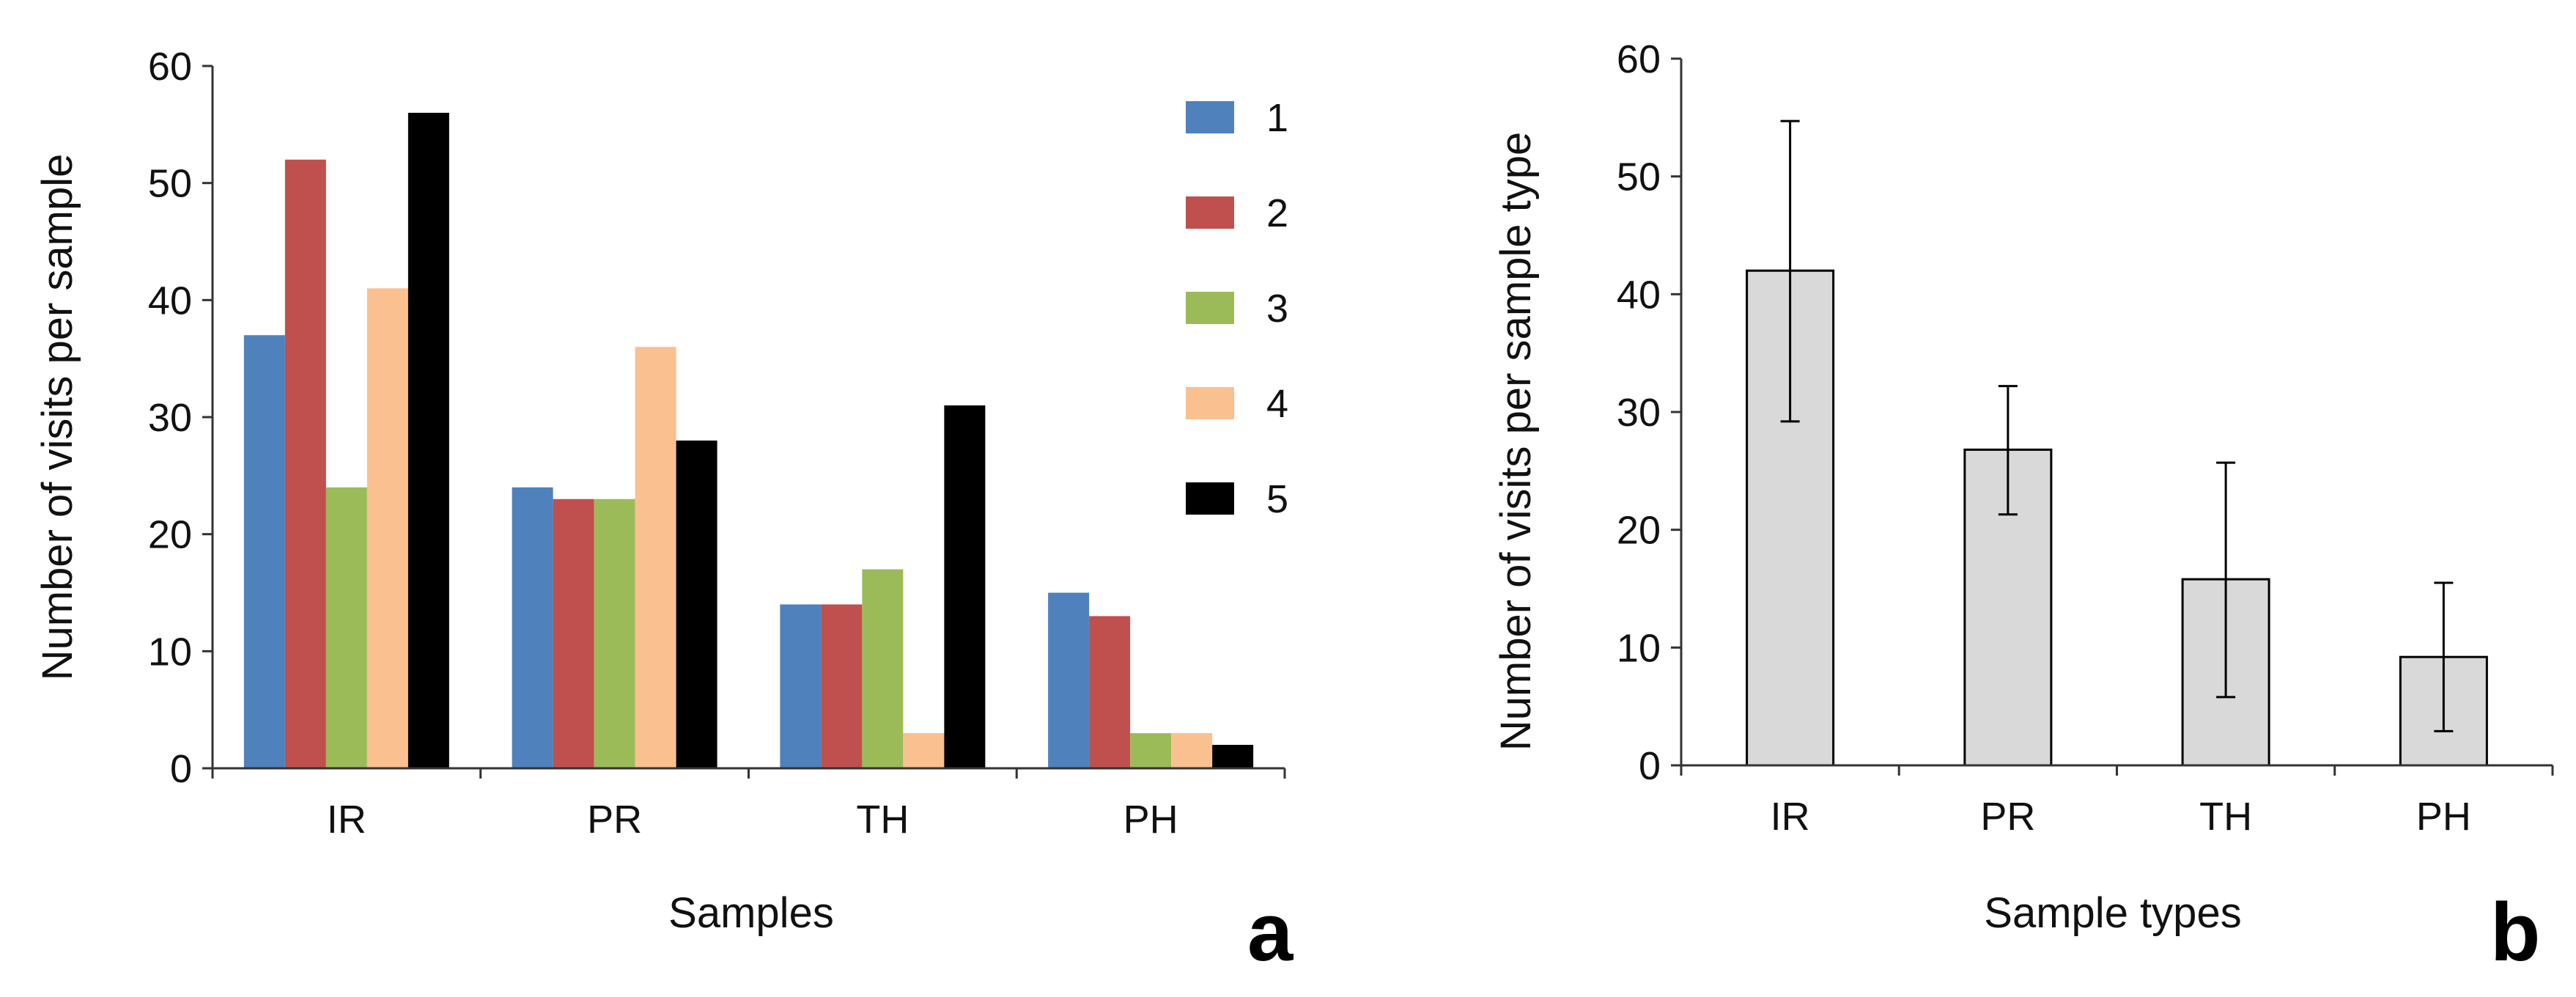 The height and width of the screenshot is (997, 2576). Describe the element at coordinates (2008, 450) in the screenshot. I see `error-bar-PR` at that location.